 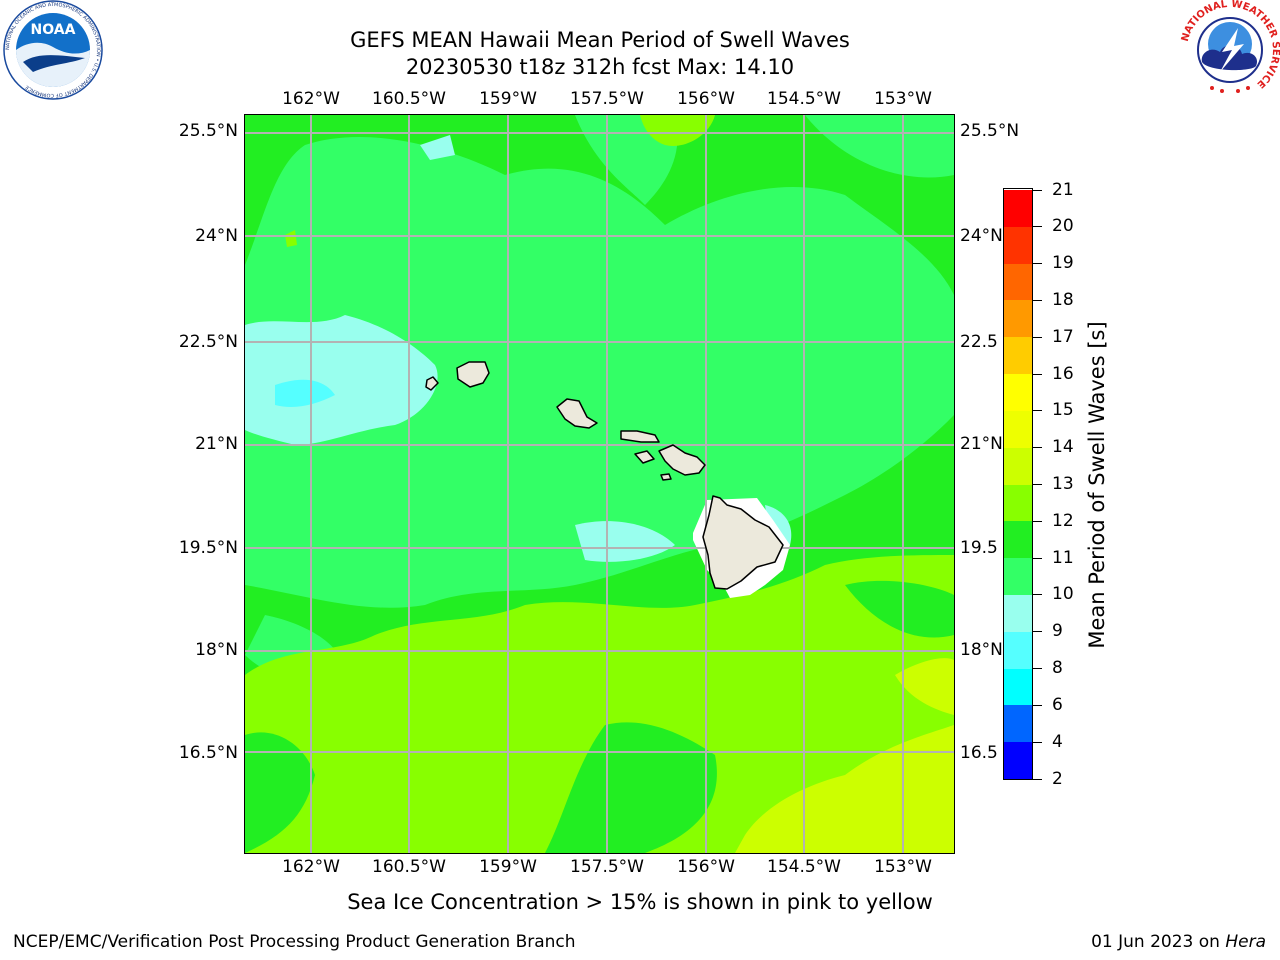 What do you see at coordinates (508, 867) in the screenshot?
I see `bottom-lon-label: 159°W` at bounding box center [508, 867].